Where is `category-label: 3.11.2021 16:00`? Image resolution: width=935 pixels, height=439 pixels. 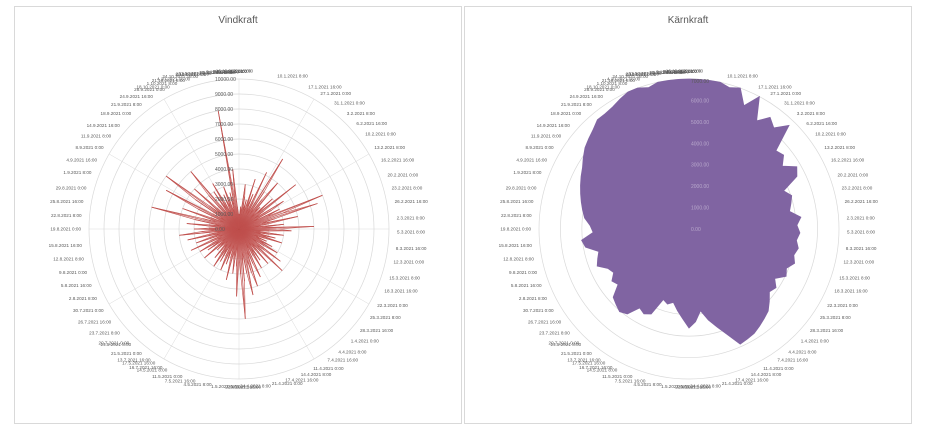 category-label: 3.11.2021 16:00 is located at coordinates (222, 72).